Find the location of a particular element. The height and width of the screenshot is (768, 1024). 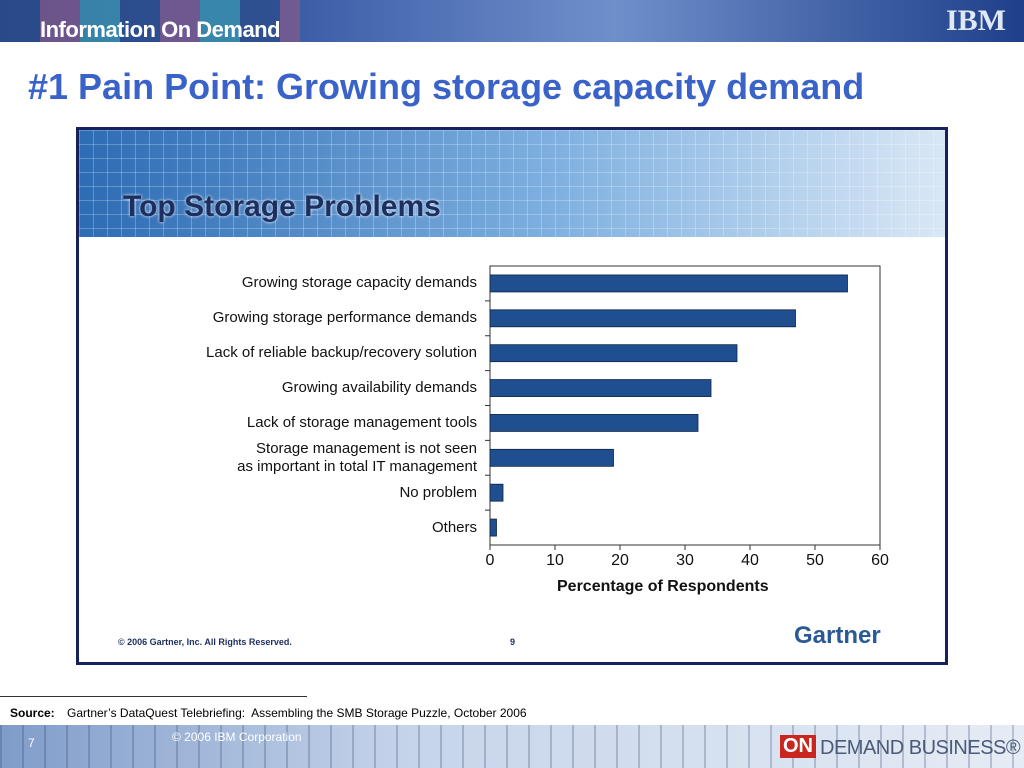

x-tick-label: 50 is located at coordinates (815, 560).